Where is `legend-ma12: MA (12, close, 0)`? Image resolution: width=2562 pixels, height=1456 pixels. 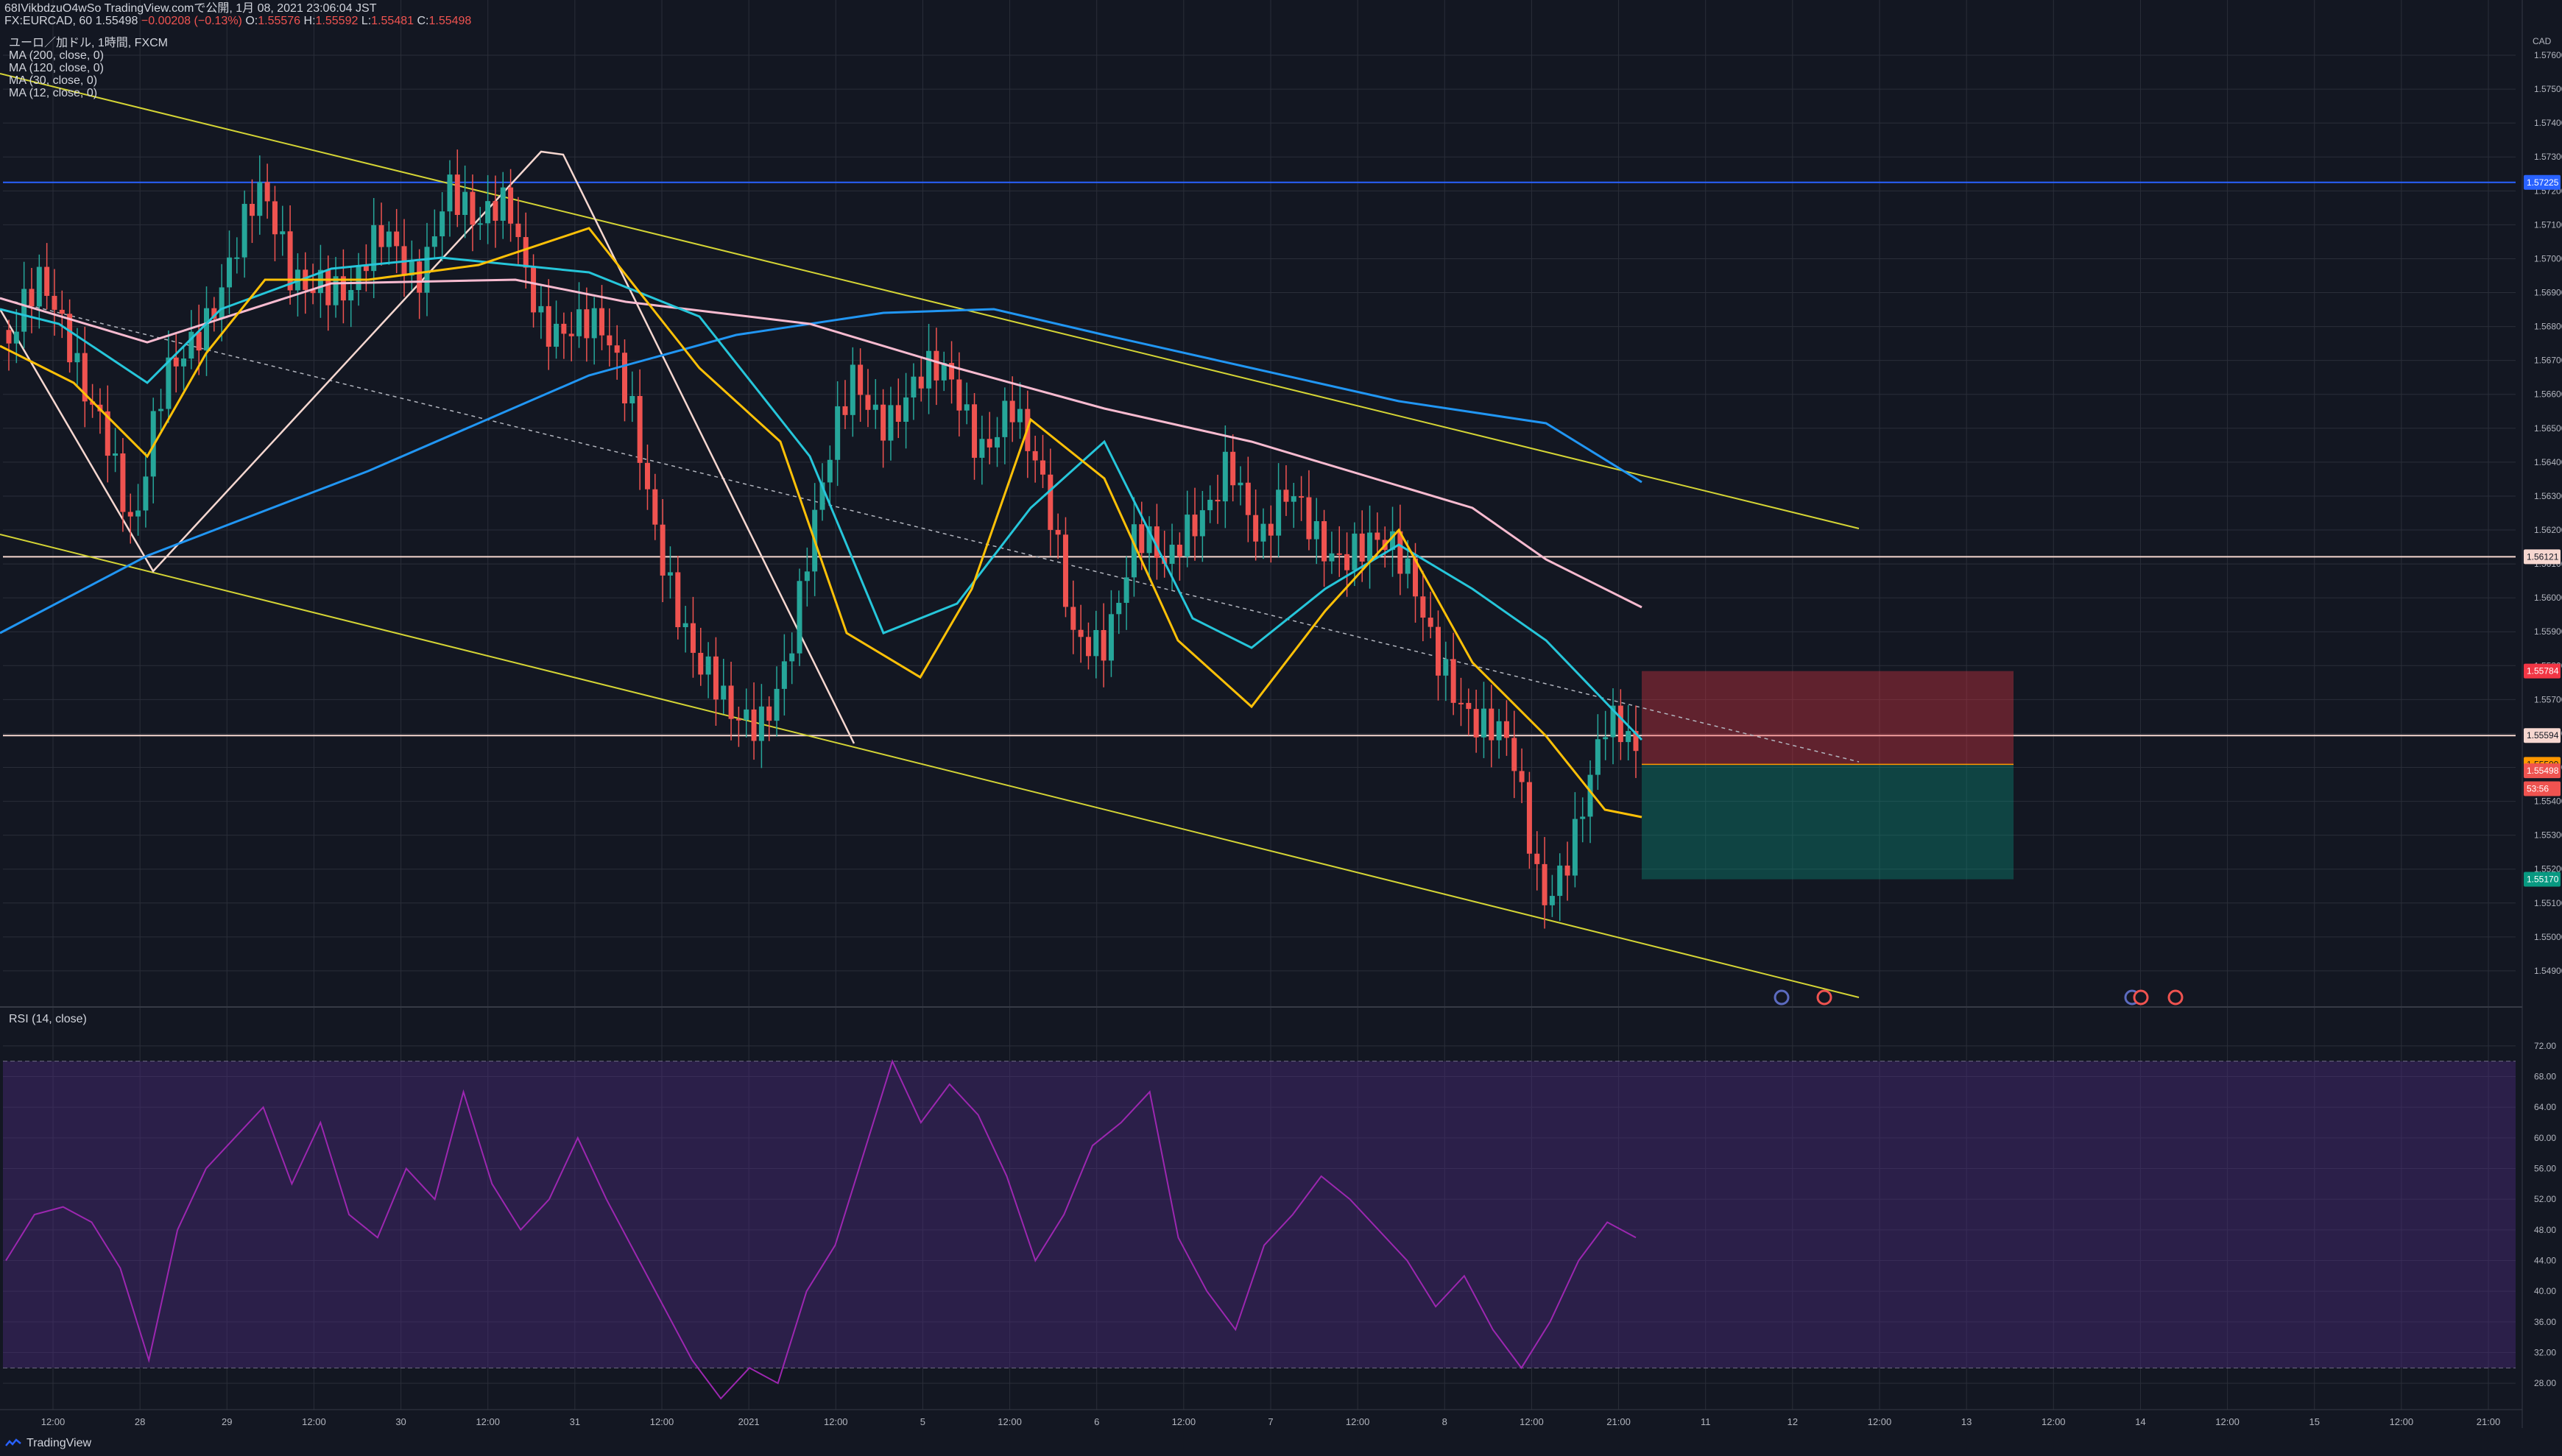 legend-ma12: MA (12, close, 0) is located at coordinates (53, 93).